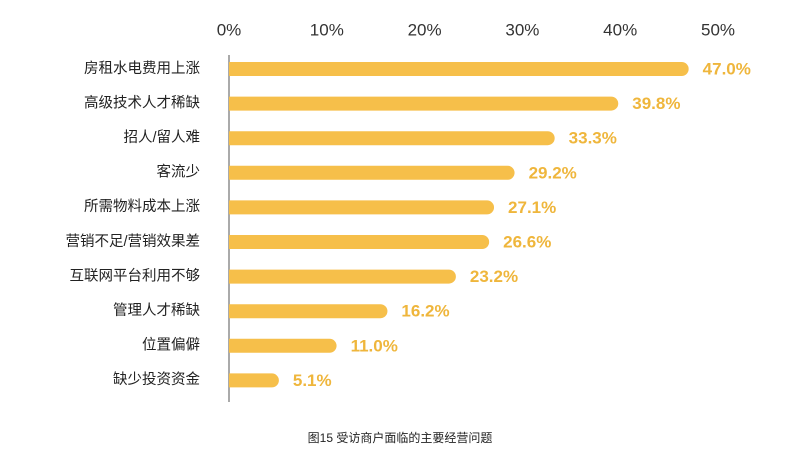 Image resolution: width=800 pixels, height=456 pixels. Describe the element at coordinates (425, 29) in the screenshot. I see `x-tick-label: 20%` at that location.